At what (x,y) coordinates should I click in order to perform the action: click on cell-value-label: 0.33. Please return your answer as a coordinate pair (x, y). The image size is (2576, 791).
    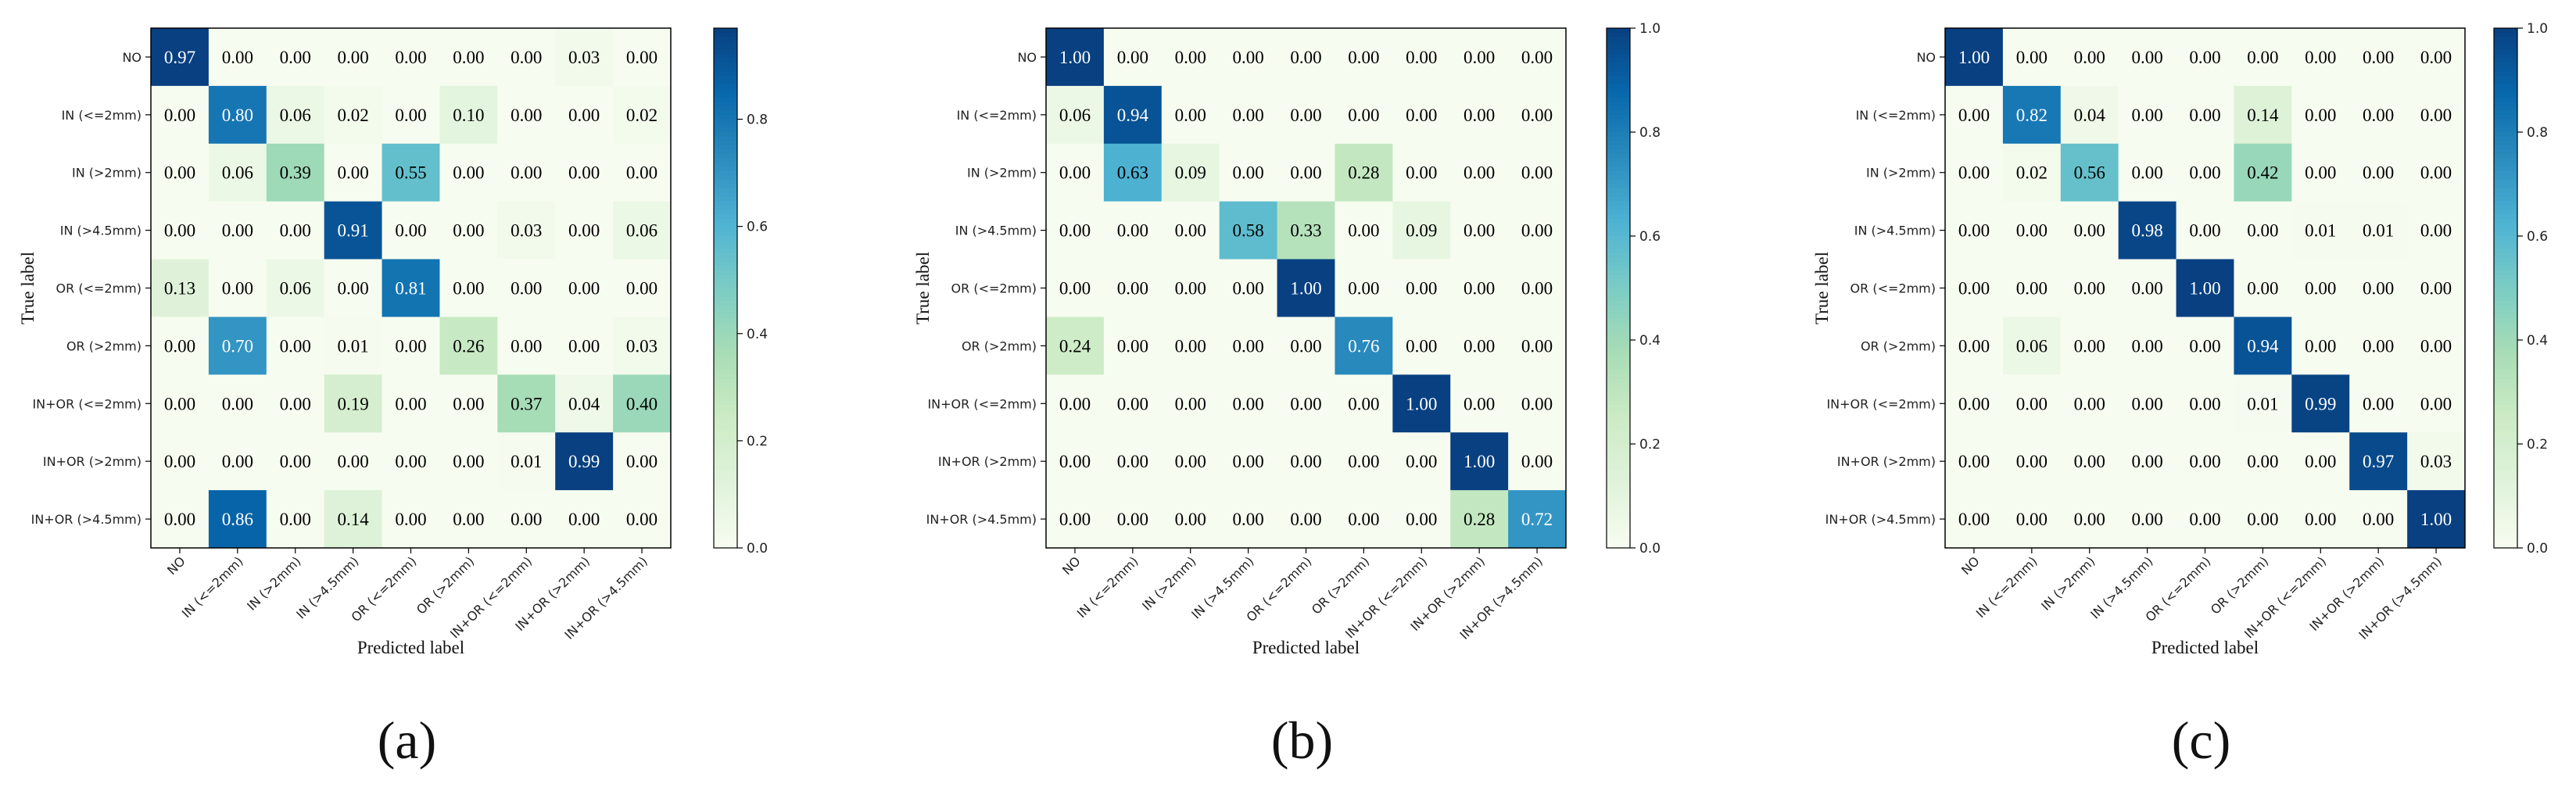
    Looking at the image, I should click on (1305, 231).